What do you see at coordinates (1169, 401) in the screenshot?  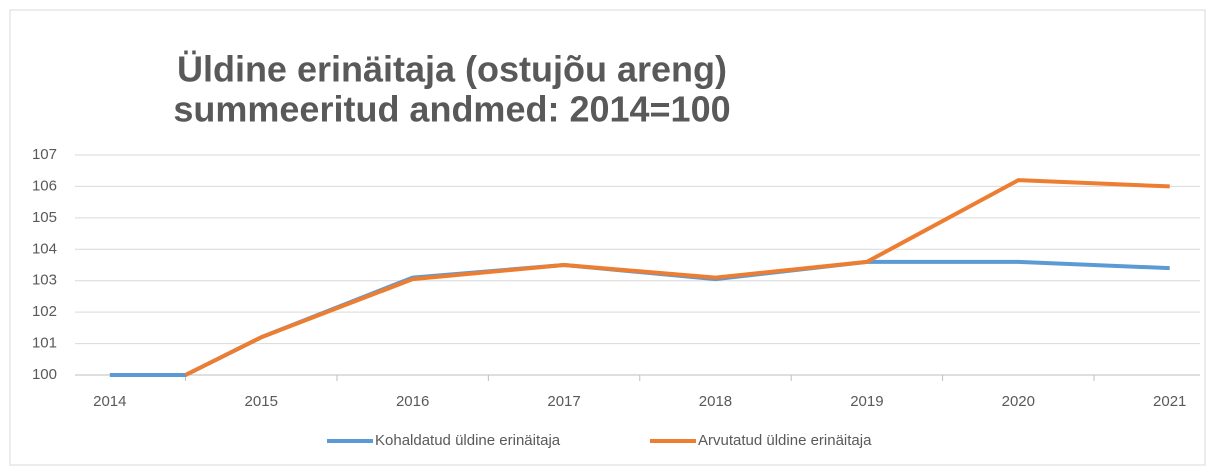 I see `x-tick-label: 2021` at bounding box center [1169, 401].